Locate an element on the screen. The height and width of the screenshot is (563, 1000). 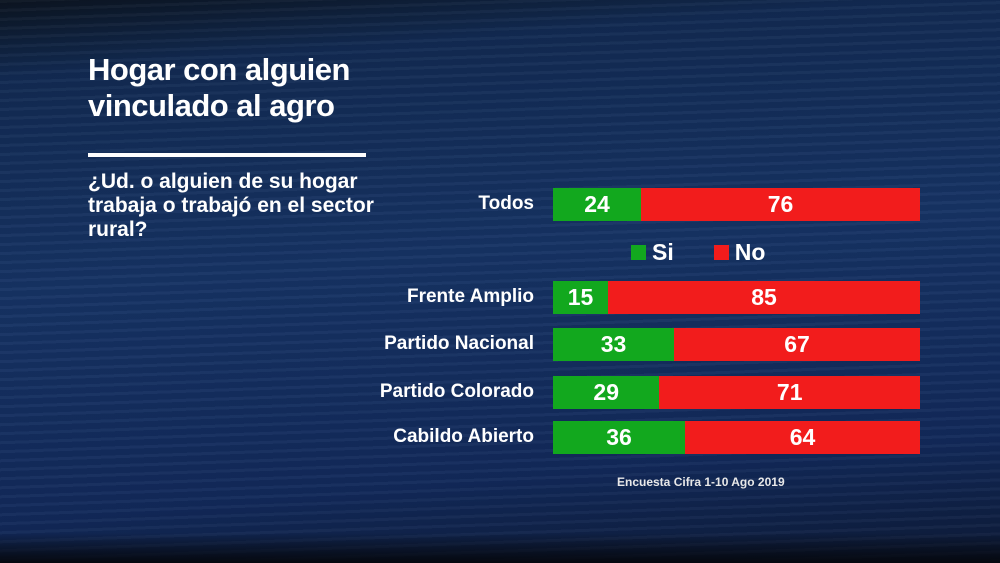
source-note: Encuesta Cifra 1-10 Ago 2019 is located at coordinates (701, 482).